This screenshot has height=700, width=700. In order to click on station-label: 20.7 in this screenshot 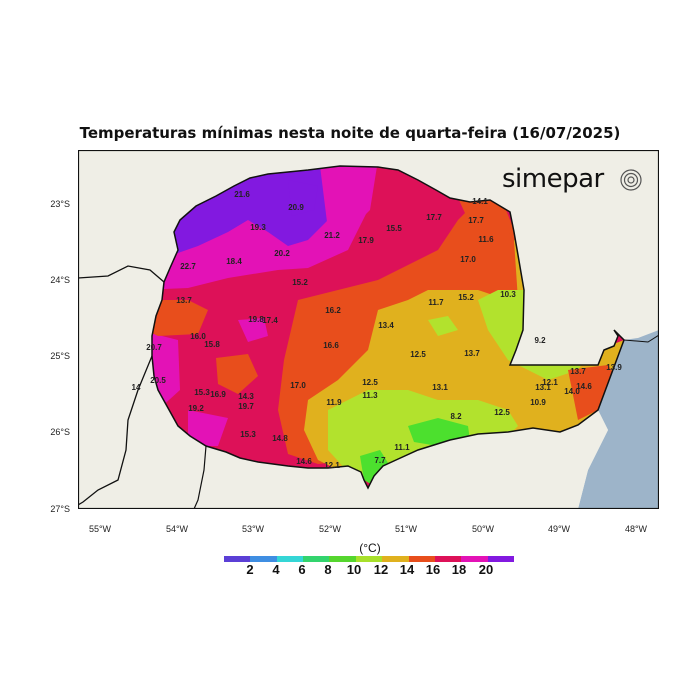, I will do `click(154, 347)`.